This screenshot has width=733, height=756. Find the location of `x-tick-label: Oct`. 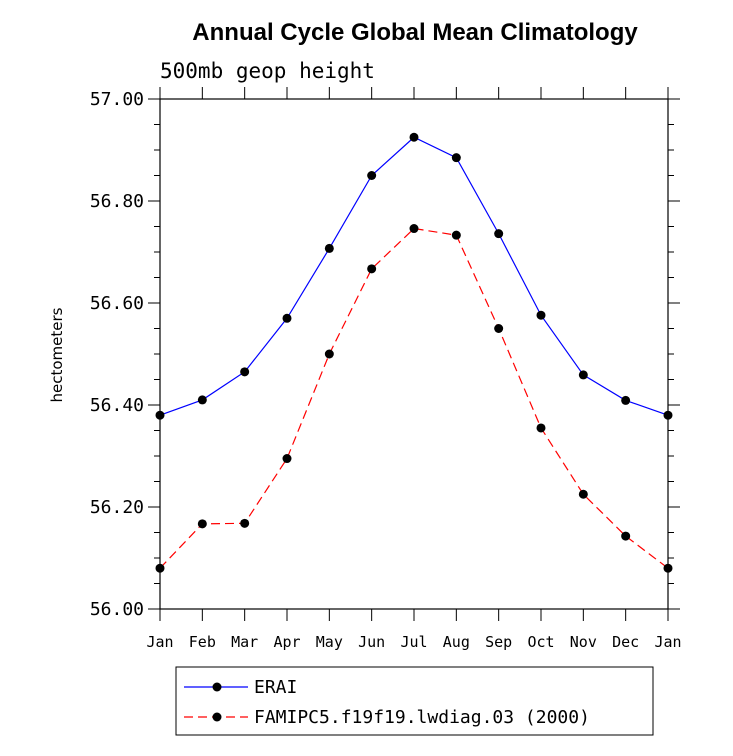

x-tick-label: Oct is located at coordinates (540, 642).